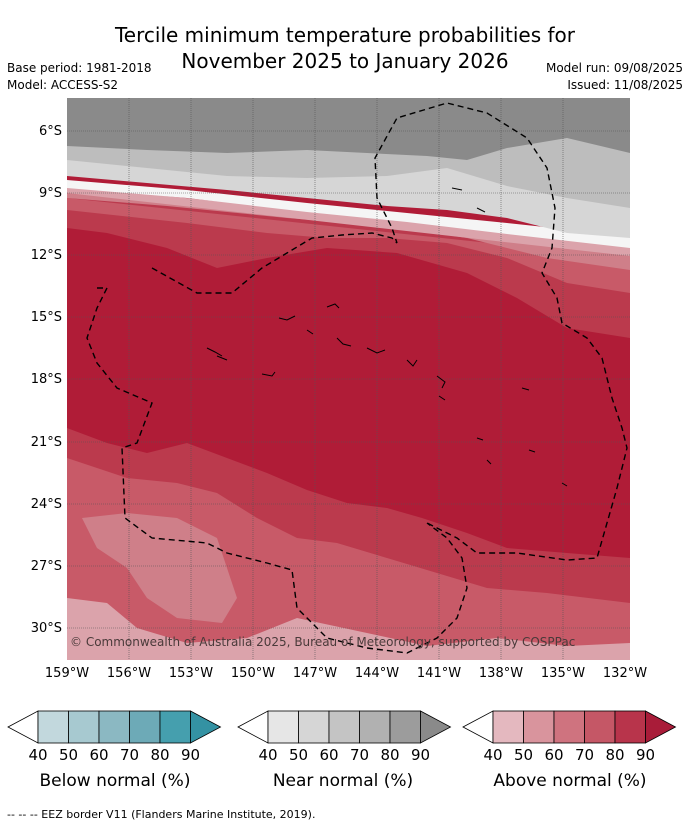 The image size is (690, 827). I want to click on zone-white-gap, so click(348, 214).